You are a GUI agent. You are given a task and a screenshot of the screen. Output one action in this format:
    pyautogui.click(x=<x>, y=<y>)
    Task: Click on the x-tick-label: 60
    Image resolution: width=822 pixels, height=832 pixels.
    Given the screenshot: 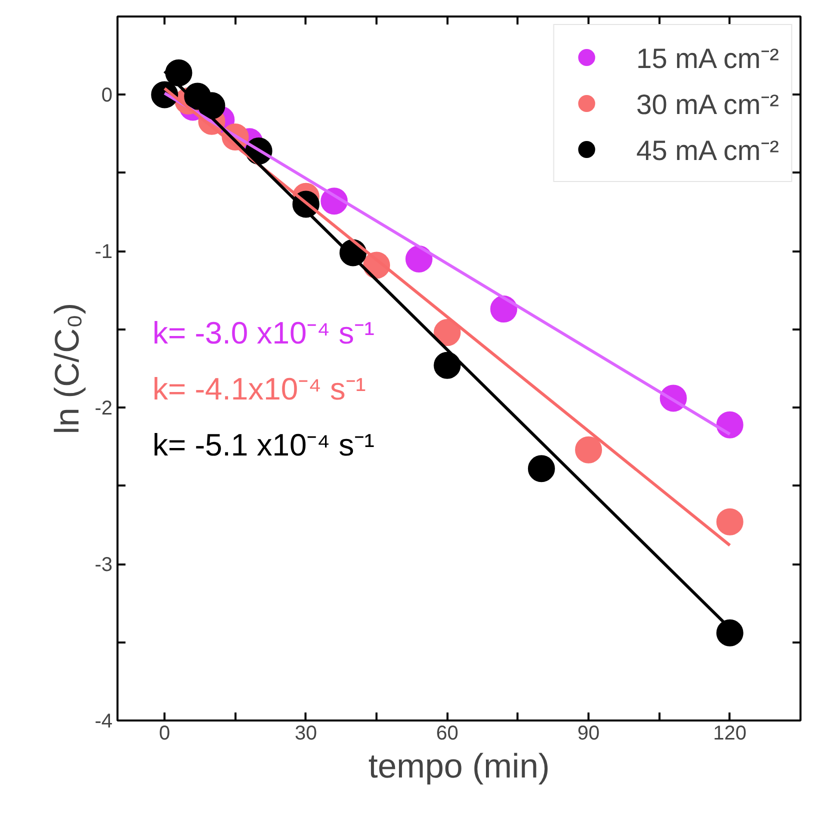 What is the action you would take?
    pyautogui.click(x=447, y=733)
    